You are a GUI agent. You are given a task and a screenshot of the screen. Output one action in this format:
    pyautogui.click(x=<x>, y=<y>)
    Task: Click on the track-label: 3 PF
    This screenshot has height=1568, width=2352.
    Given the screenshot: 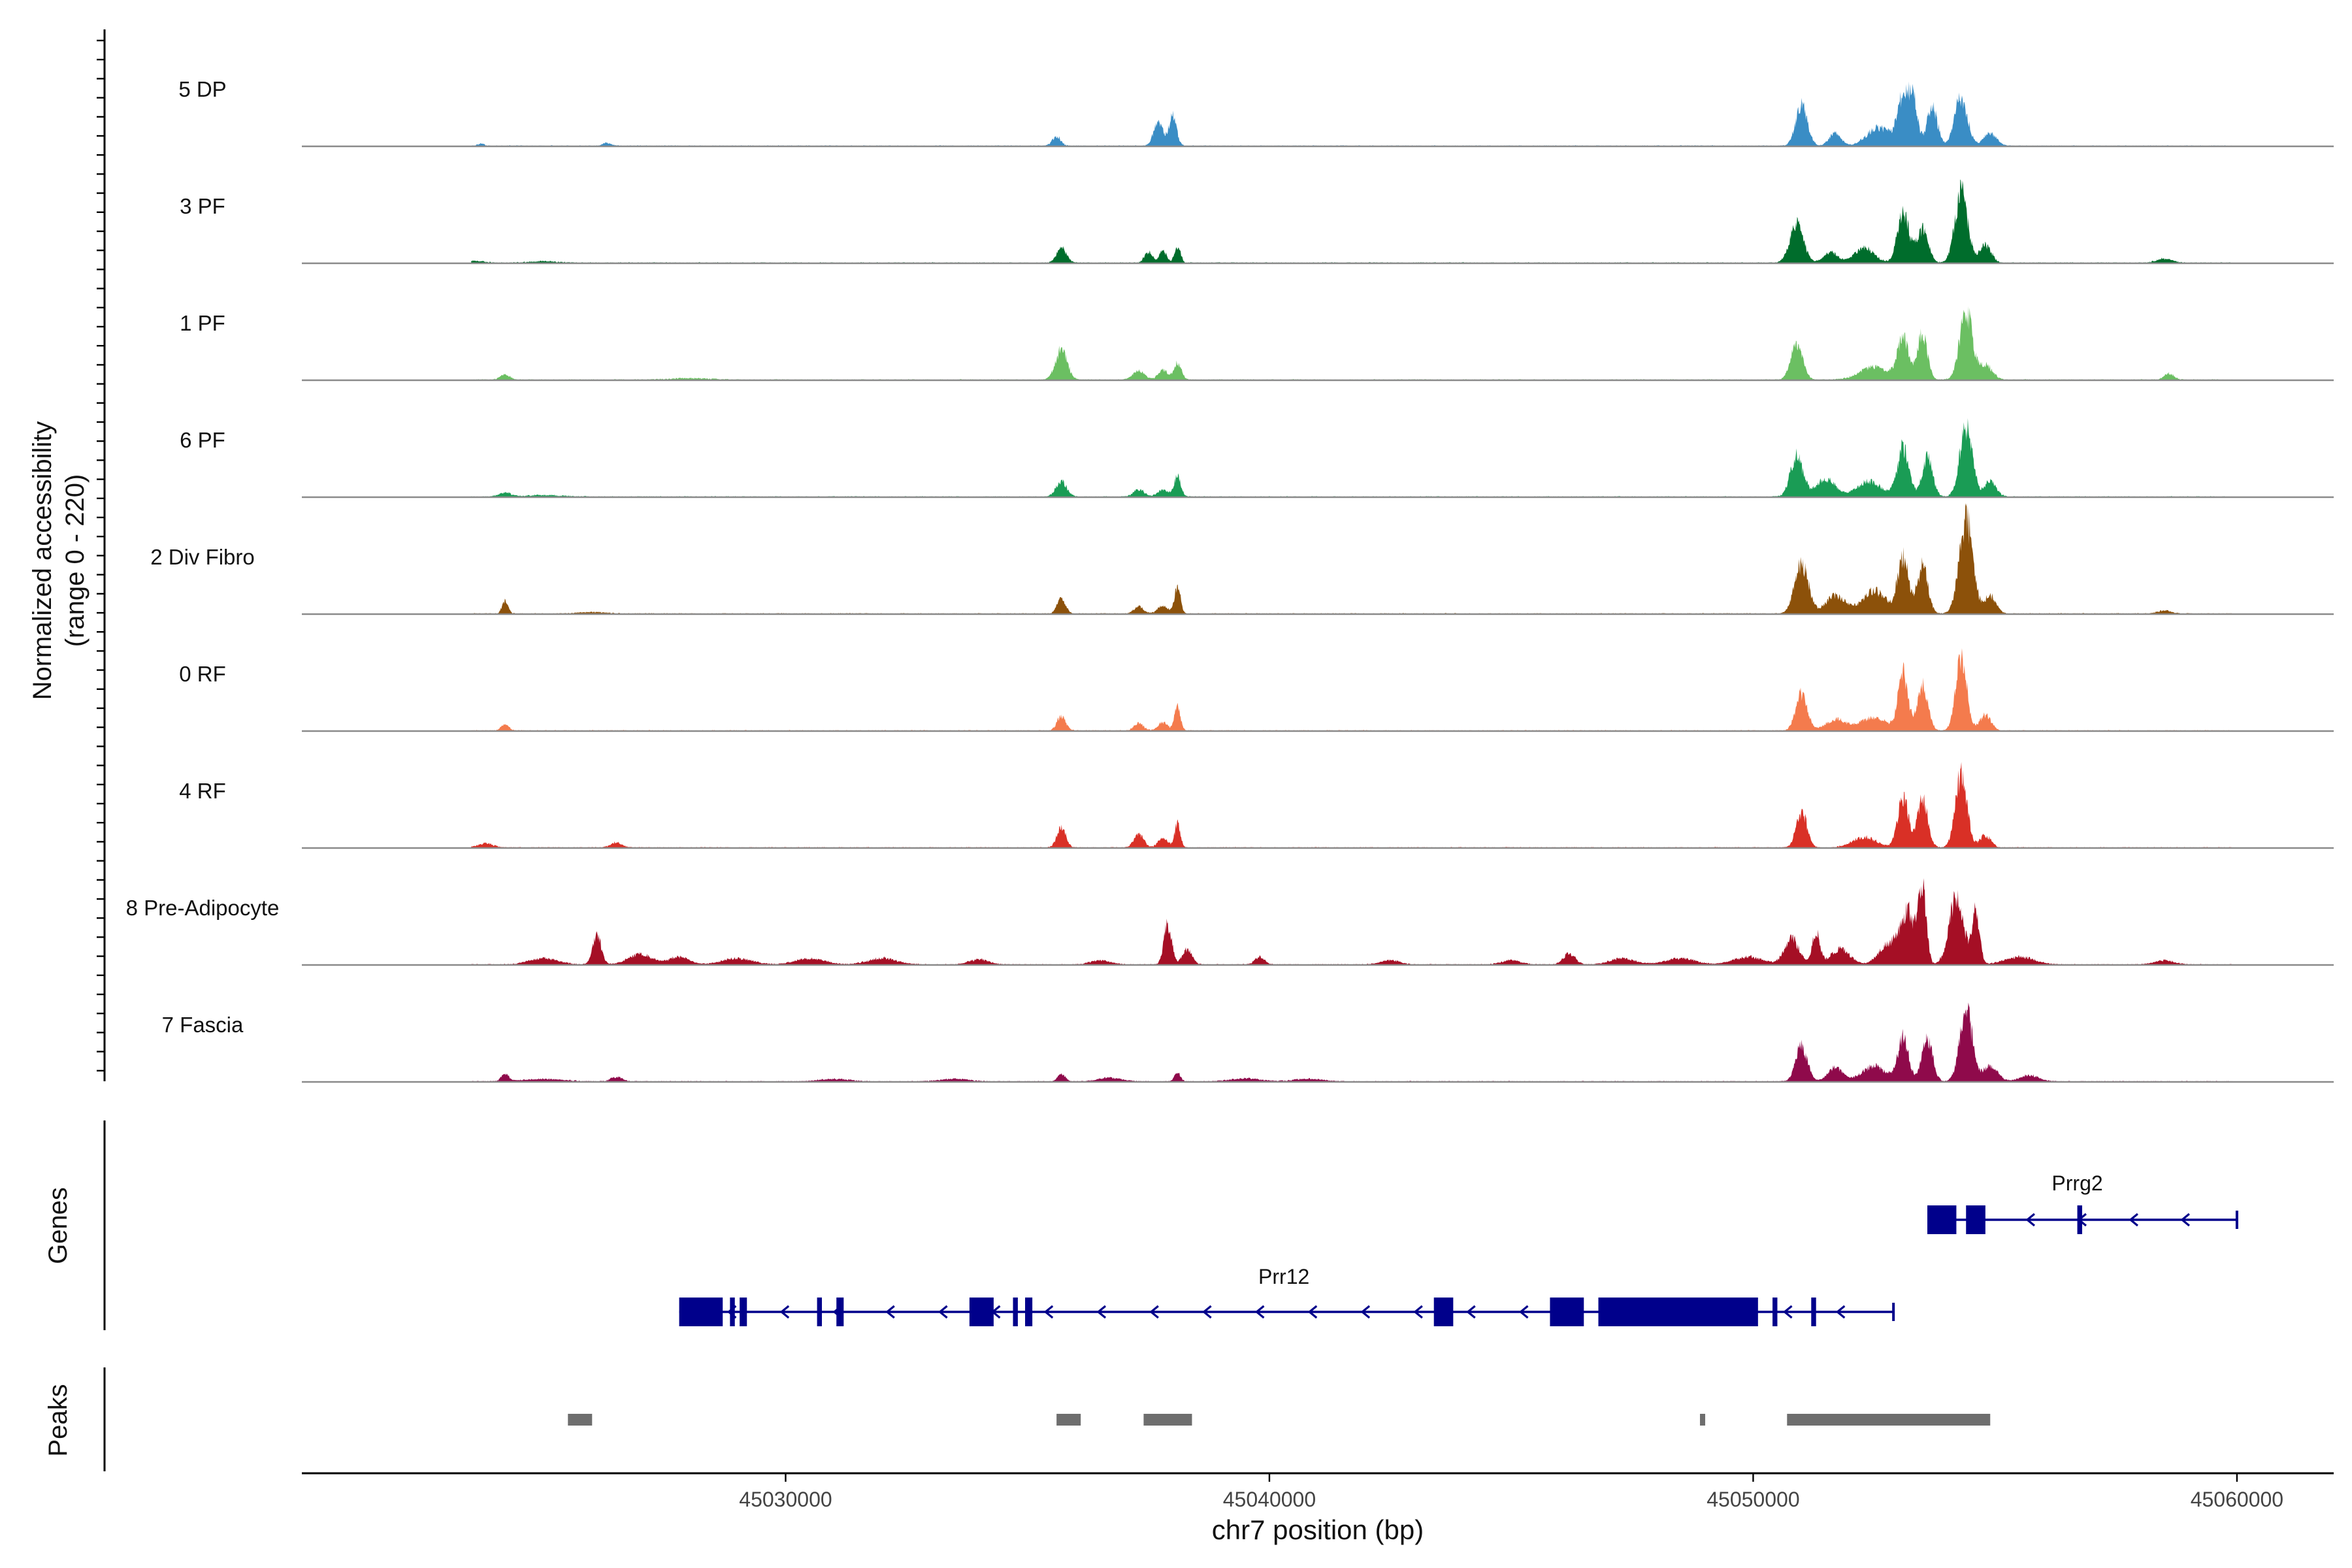 What is the action you would take?
    pyautogui.click(x=202, y=206)
    